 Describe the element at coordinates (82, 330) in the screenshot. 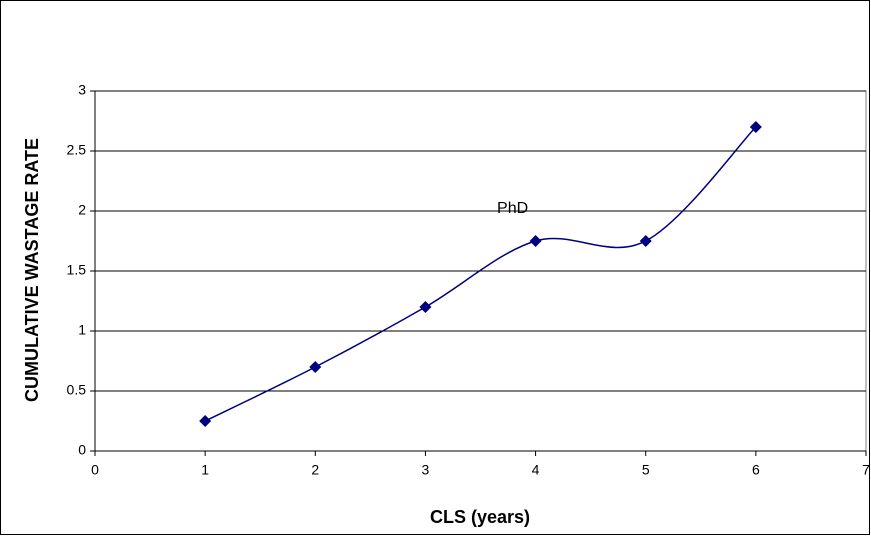

I see `y-tick-label: 1` at that location.